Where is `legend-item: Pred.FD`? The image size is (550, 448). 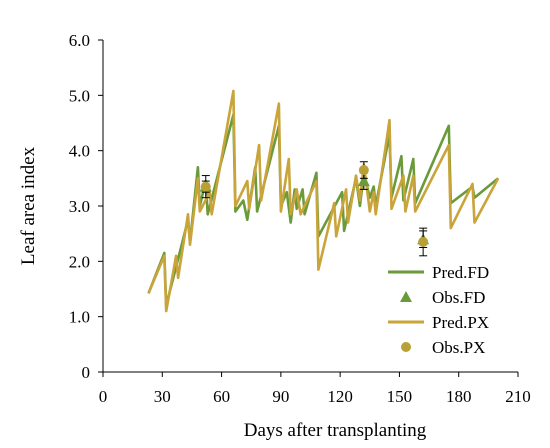
legend-item: Pred.FD is located at coordinates (438, 272).